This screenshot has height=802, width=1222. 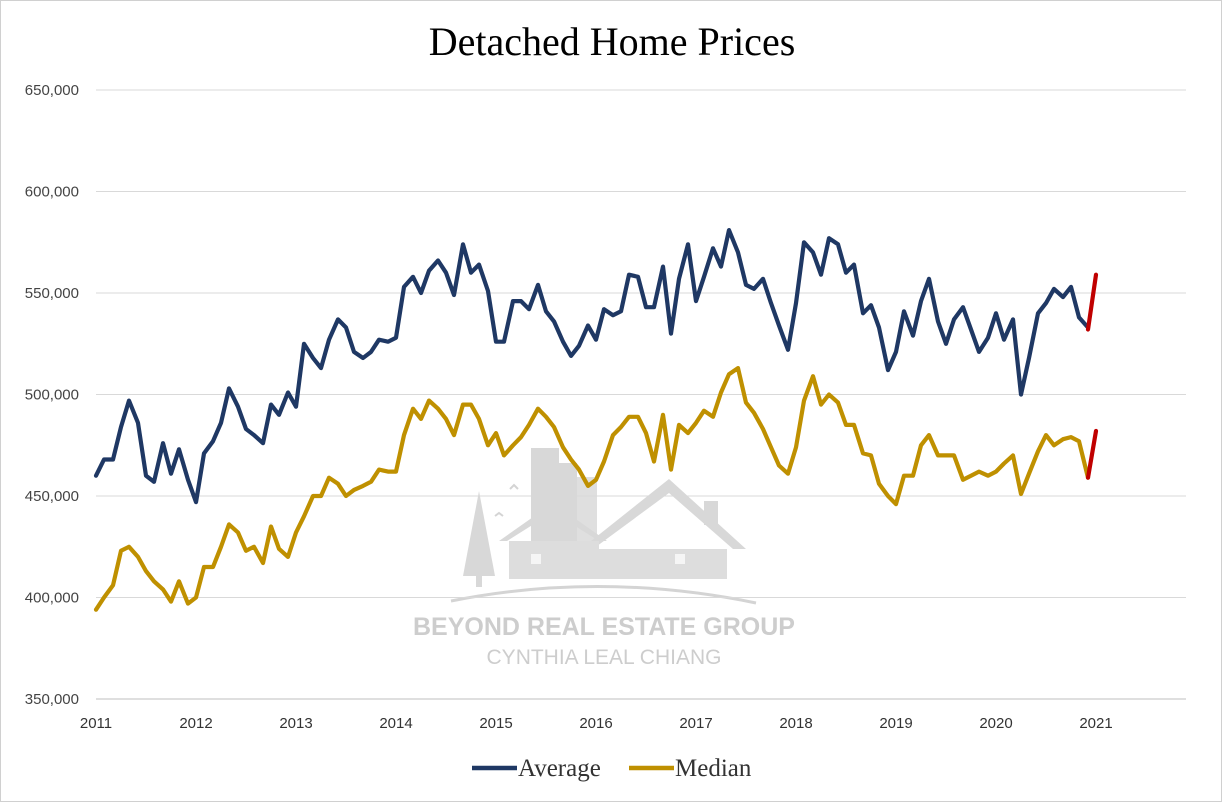 I want to click on x-tick-label: 2020, so click(x=995, y=723).